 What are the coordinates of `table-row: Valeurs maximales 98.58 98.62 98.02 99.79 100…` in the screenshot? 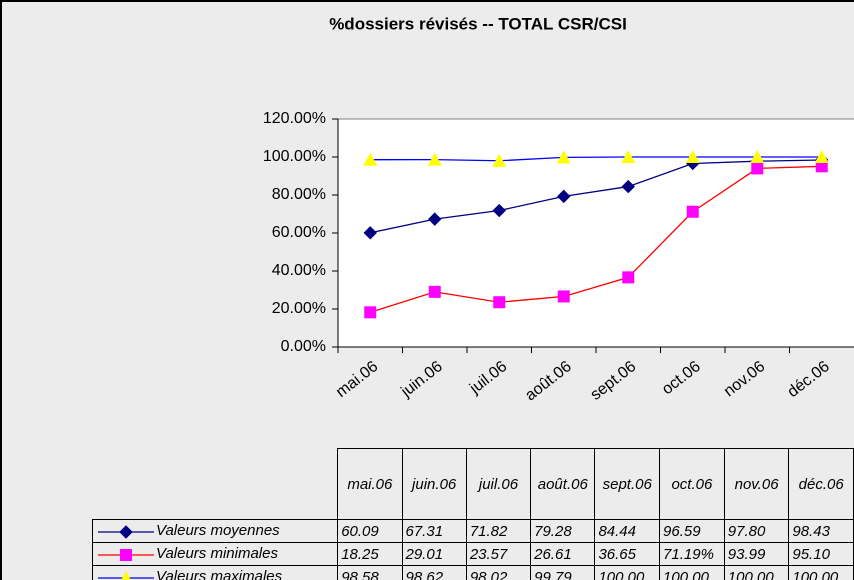 It's located at (472, 572).